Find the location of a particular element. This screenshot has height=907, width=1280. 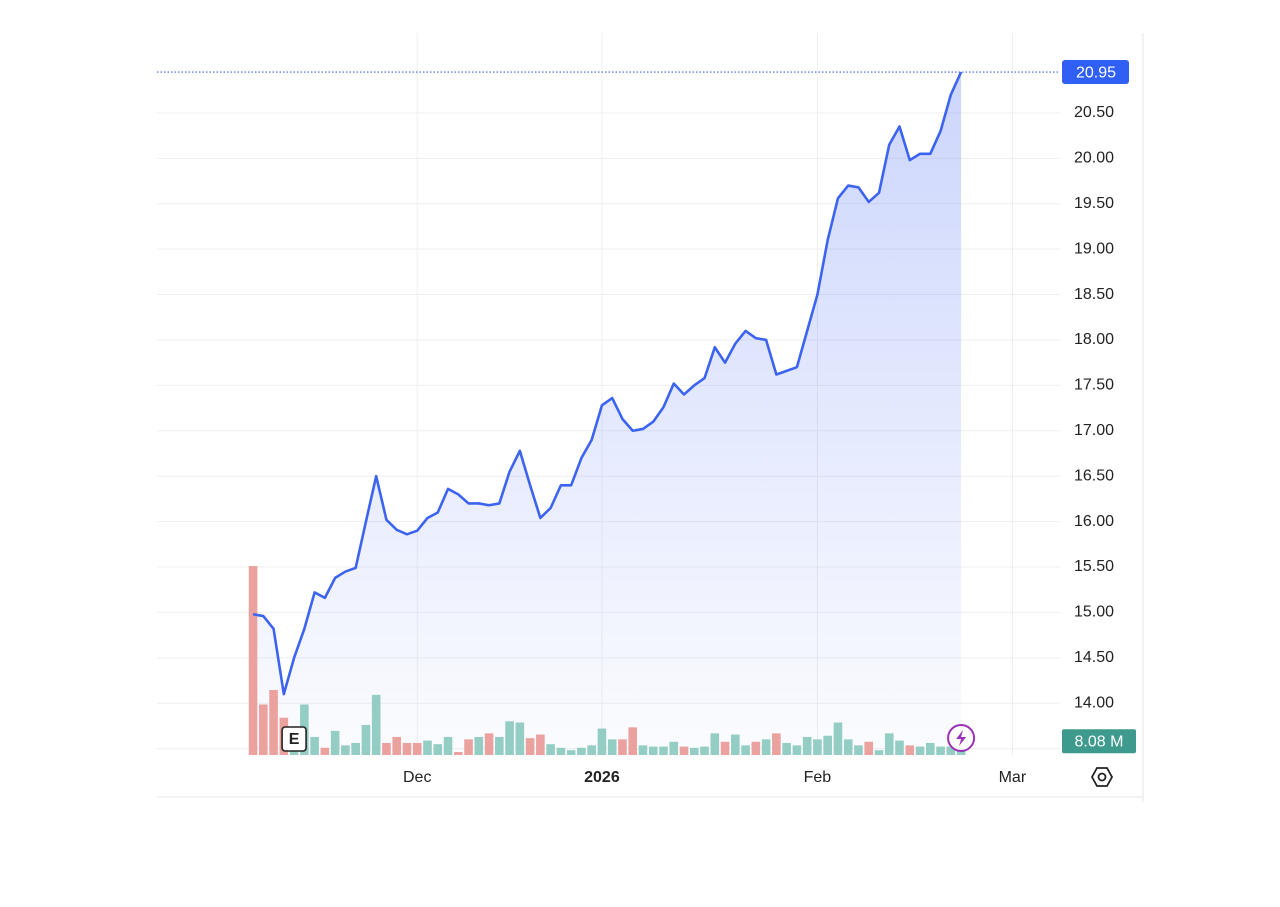

earnings-label: E is located at coordinates (294, 739).